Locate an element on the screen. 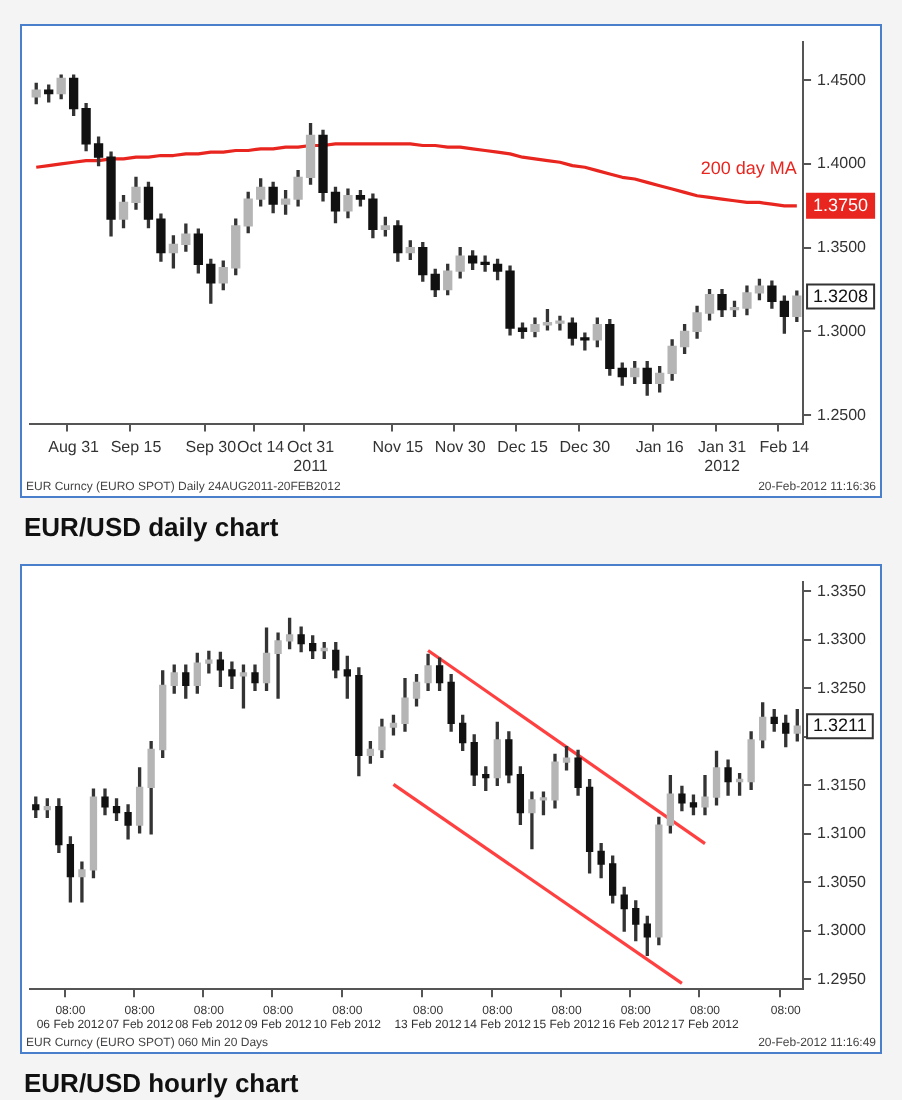  y-tick-label: 1.3500 is located at coordinates (842, 247).